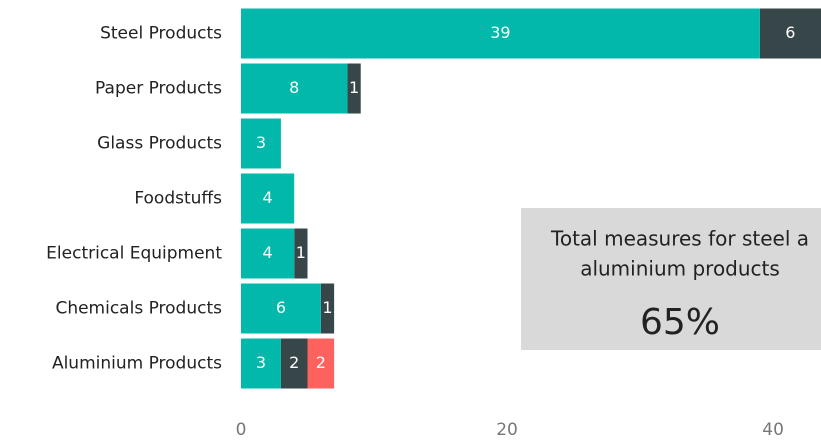  Describe the element at coordinates (680, 322) in the screenshot. I see `annotation-value: 65%` at that location.